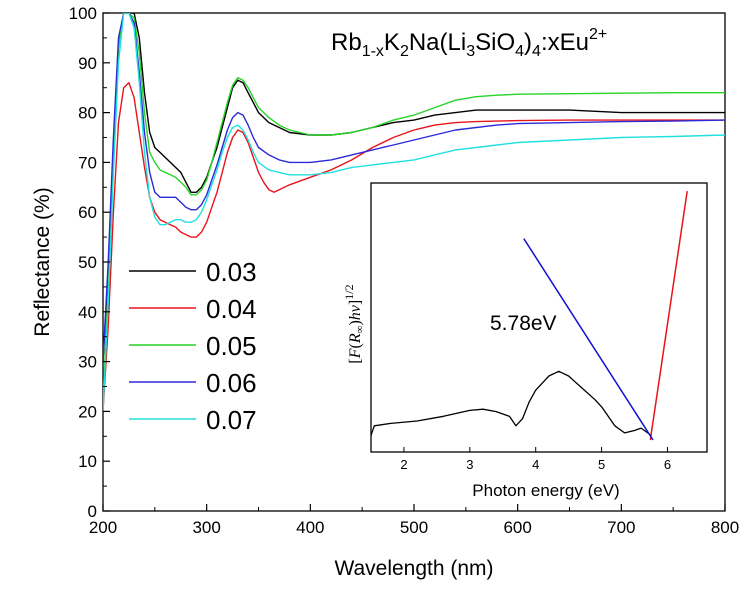 This screenshot has height=592, width=746. I want to click on title-part: ), so click(528, 42).